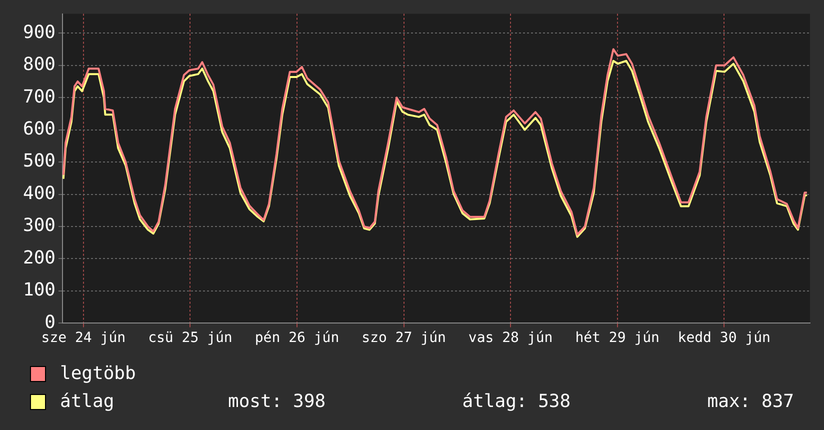 The width and height of the screenshot is (824, 430). I want to click on y-tick-label: 300, so click(39, 225).